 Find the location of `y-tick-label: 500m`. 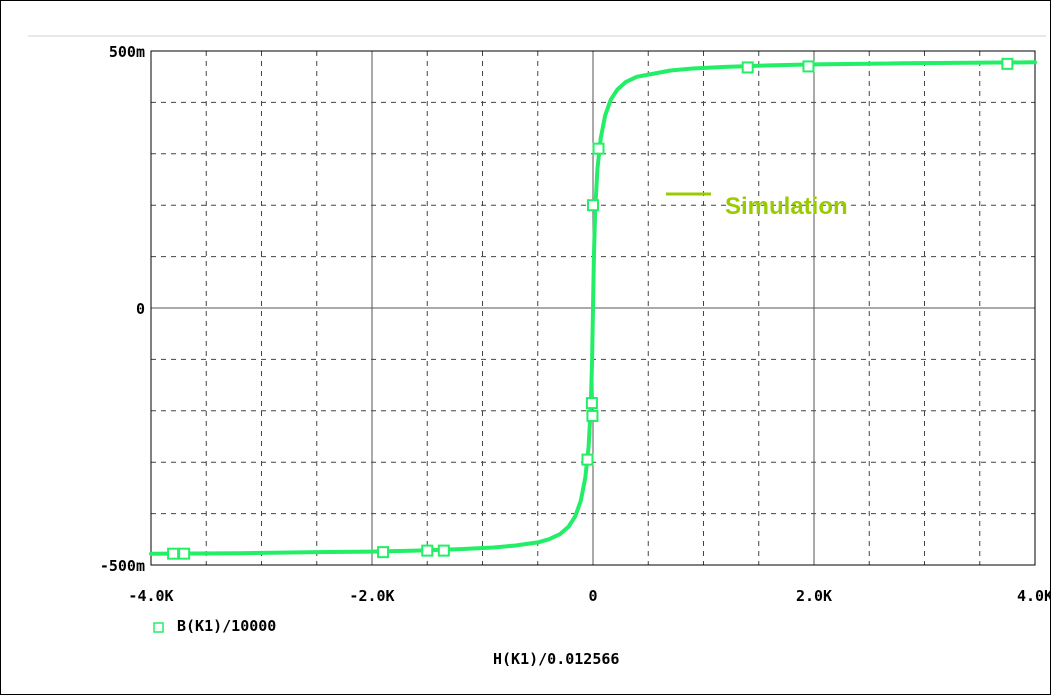

y-tick-label: 500m is located at coordinates (127, 52).